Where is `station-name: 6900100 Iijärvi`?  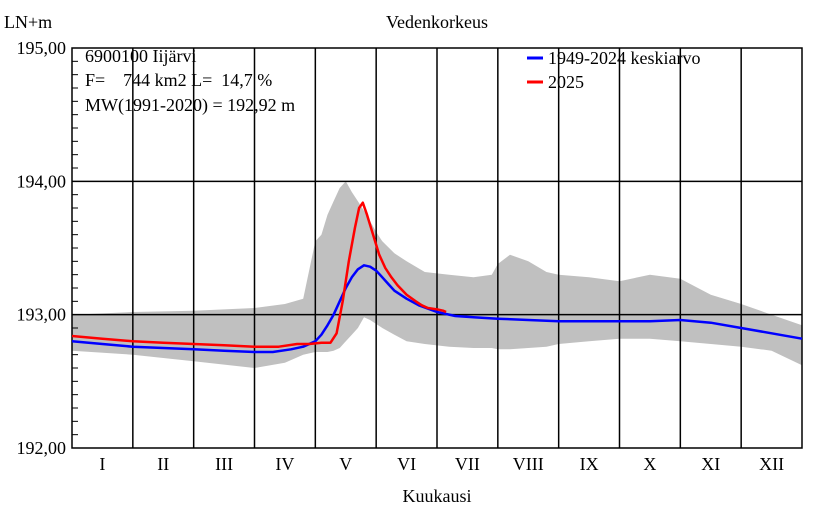 station-name: 6900100 Iijärvi is located at coordinates (140, 56).